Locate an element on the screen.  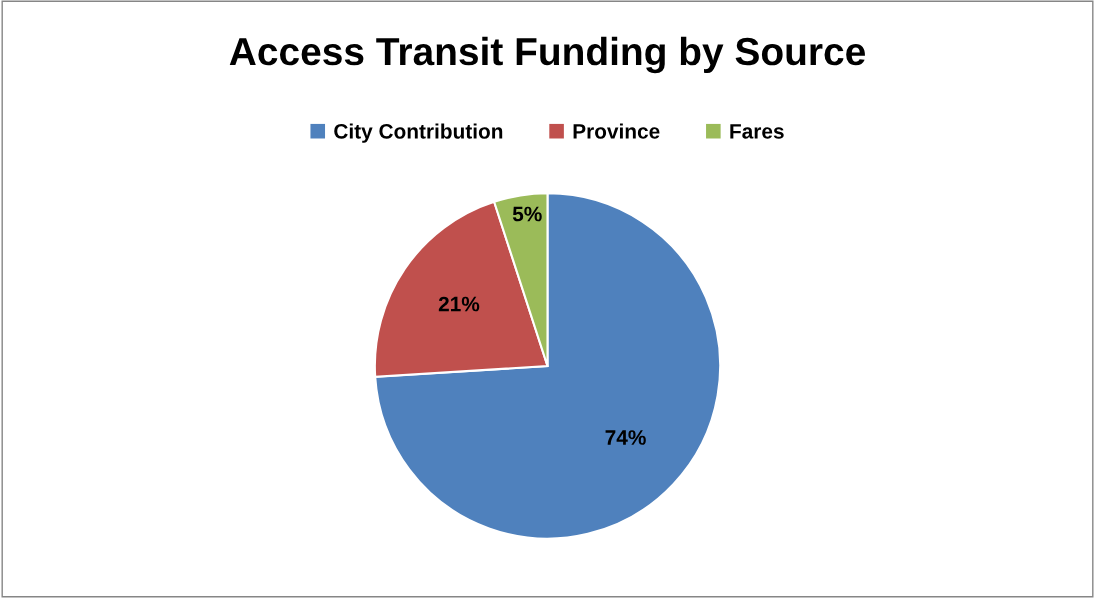
data-label: 21% is located at coordinates (459, 304).